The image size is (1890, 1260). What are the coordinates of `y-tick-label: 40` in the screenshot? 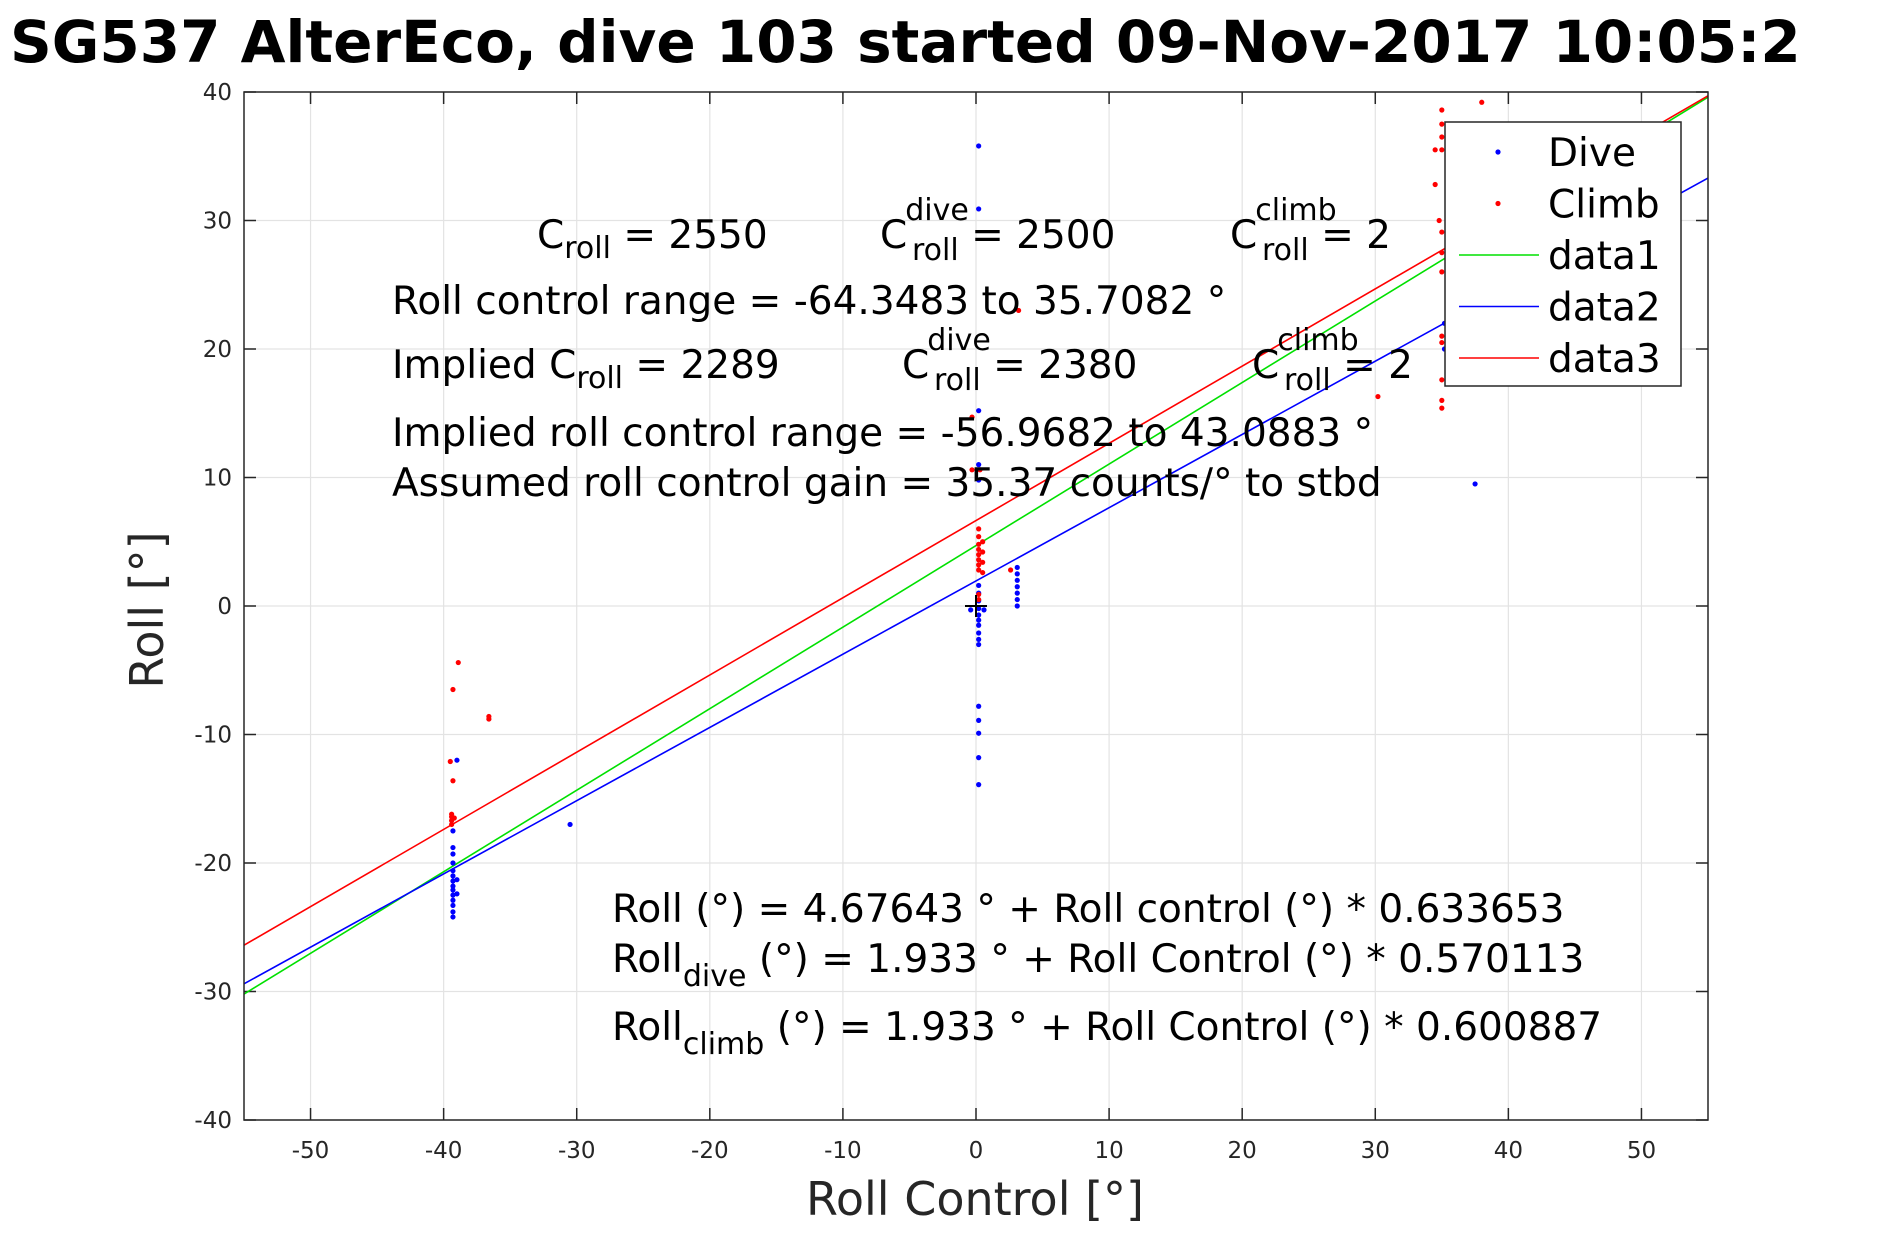 It's located at (217, 93).